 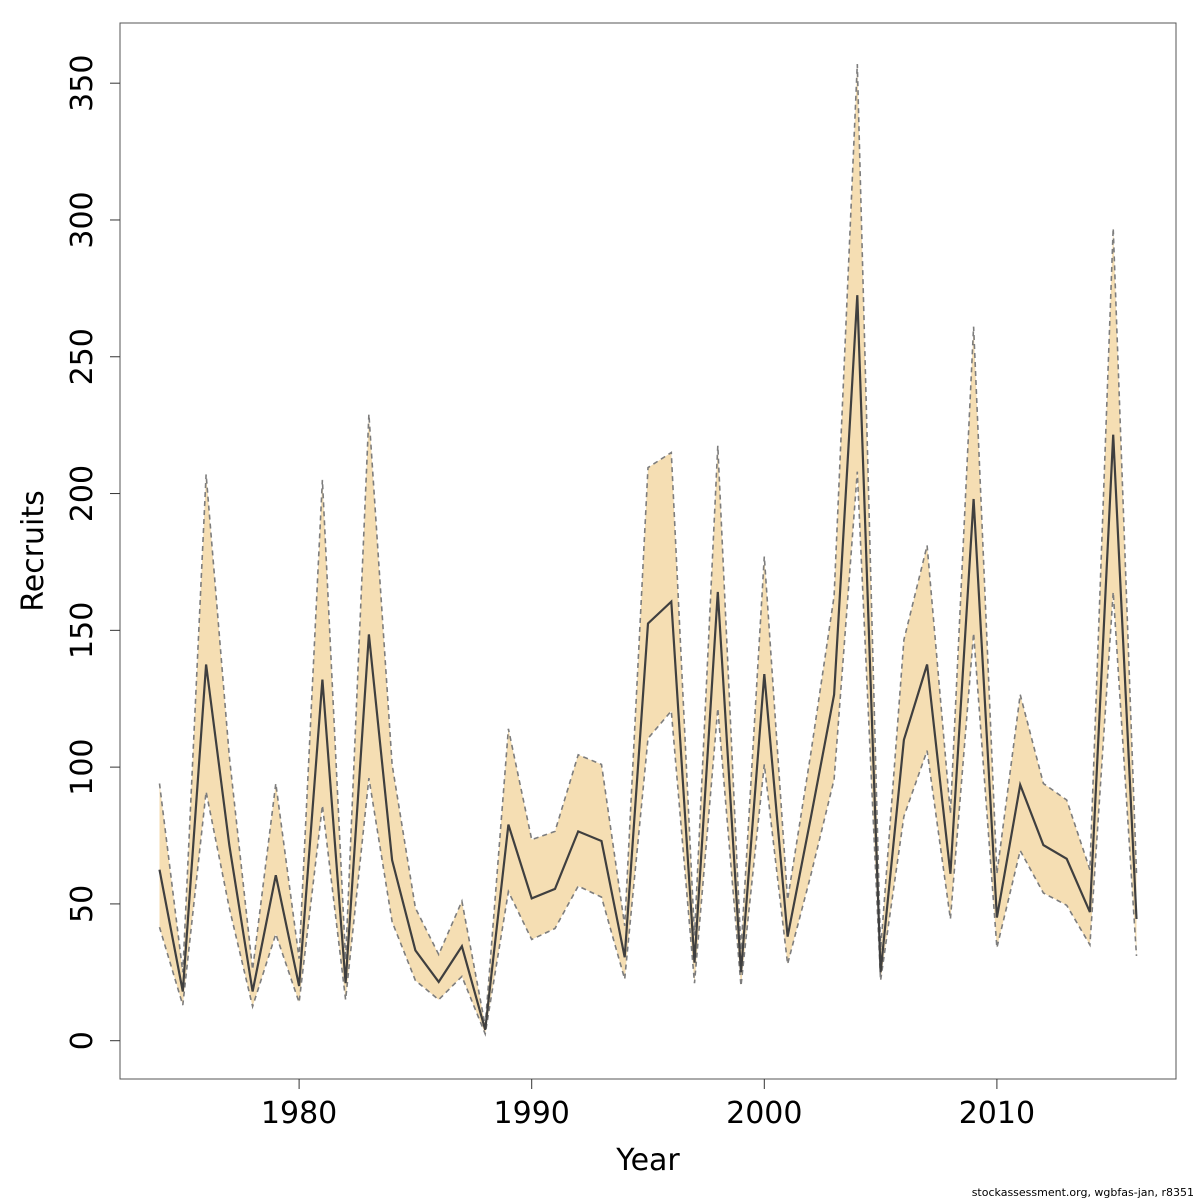 What do you see at coordinates (82, 356) in the screenshot?
I see `y-tick-label-250: 250` at bounding box center [82, 356].